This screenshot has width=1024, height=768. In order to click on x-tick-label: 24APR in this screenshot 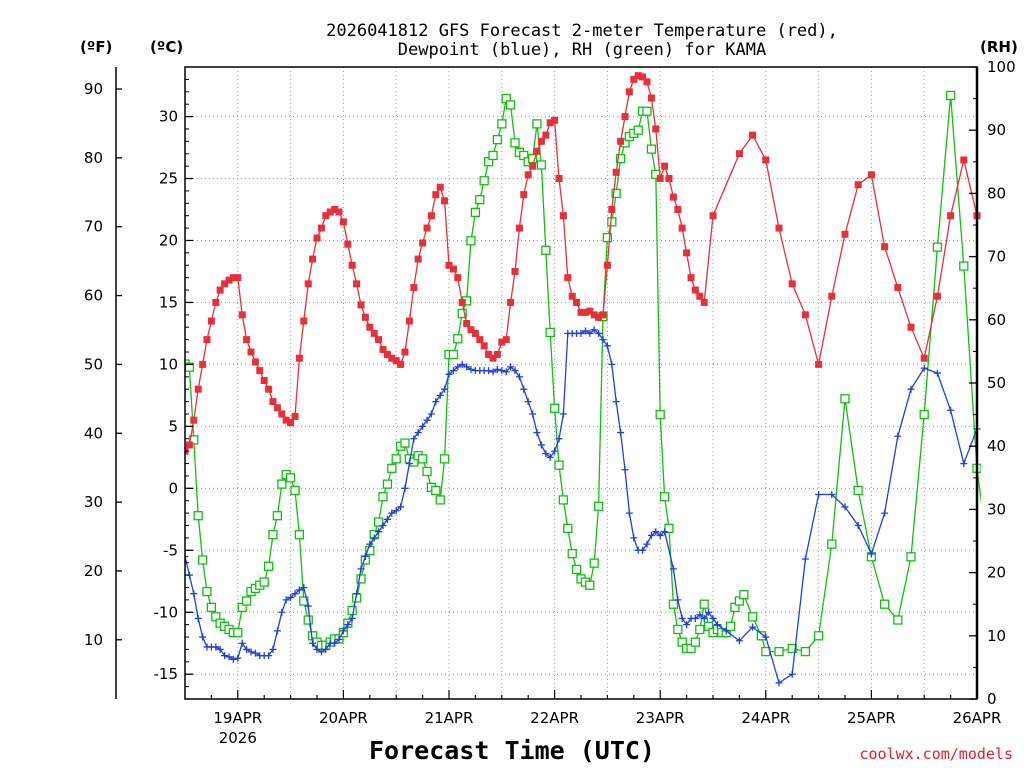, I will do `click(765, 718)`.